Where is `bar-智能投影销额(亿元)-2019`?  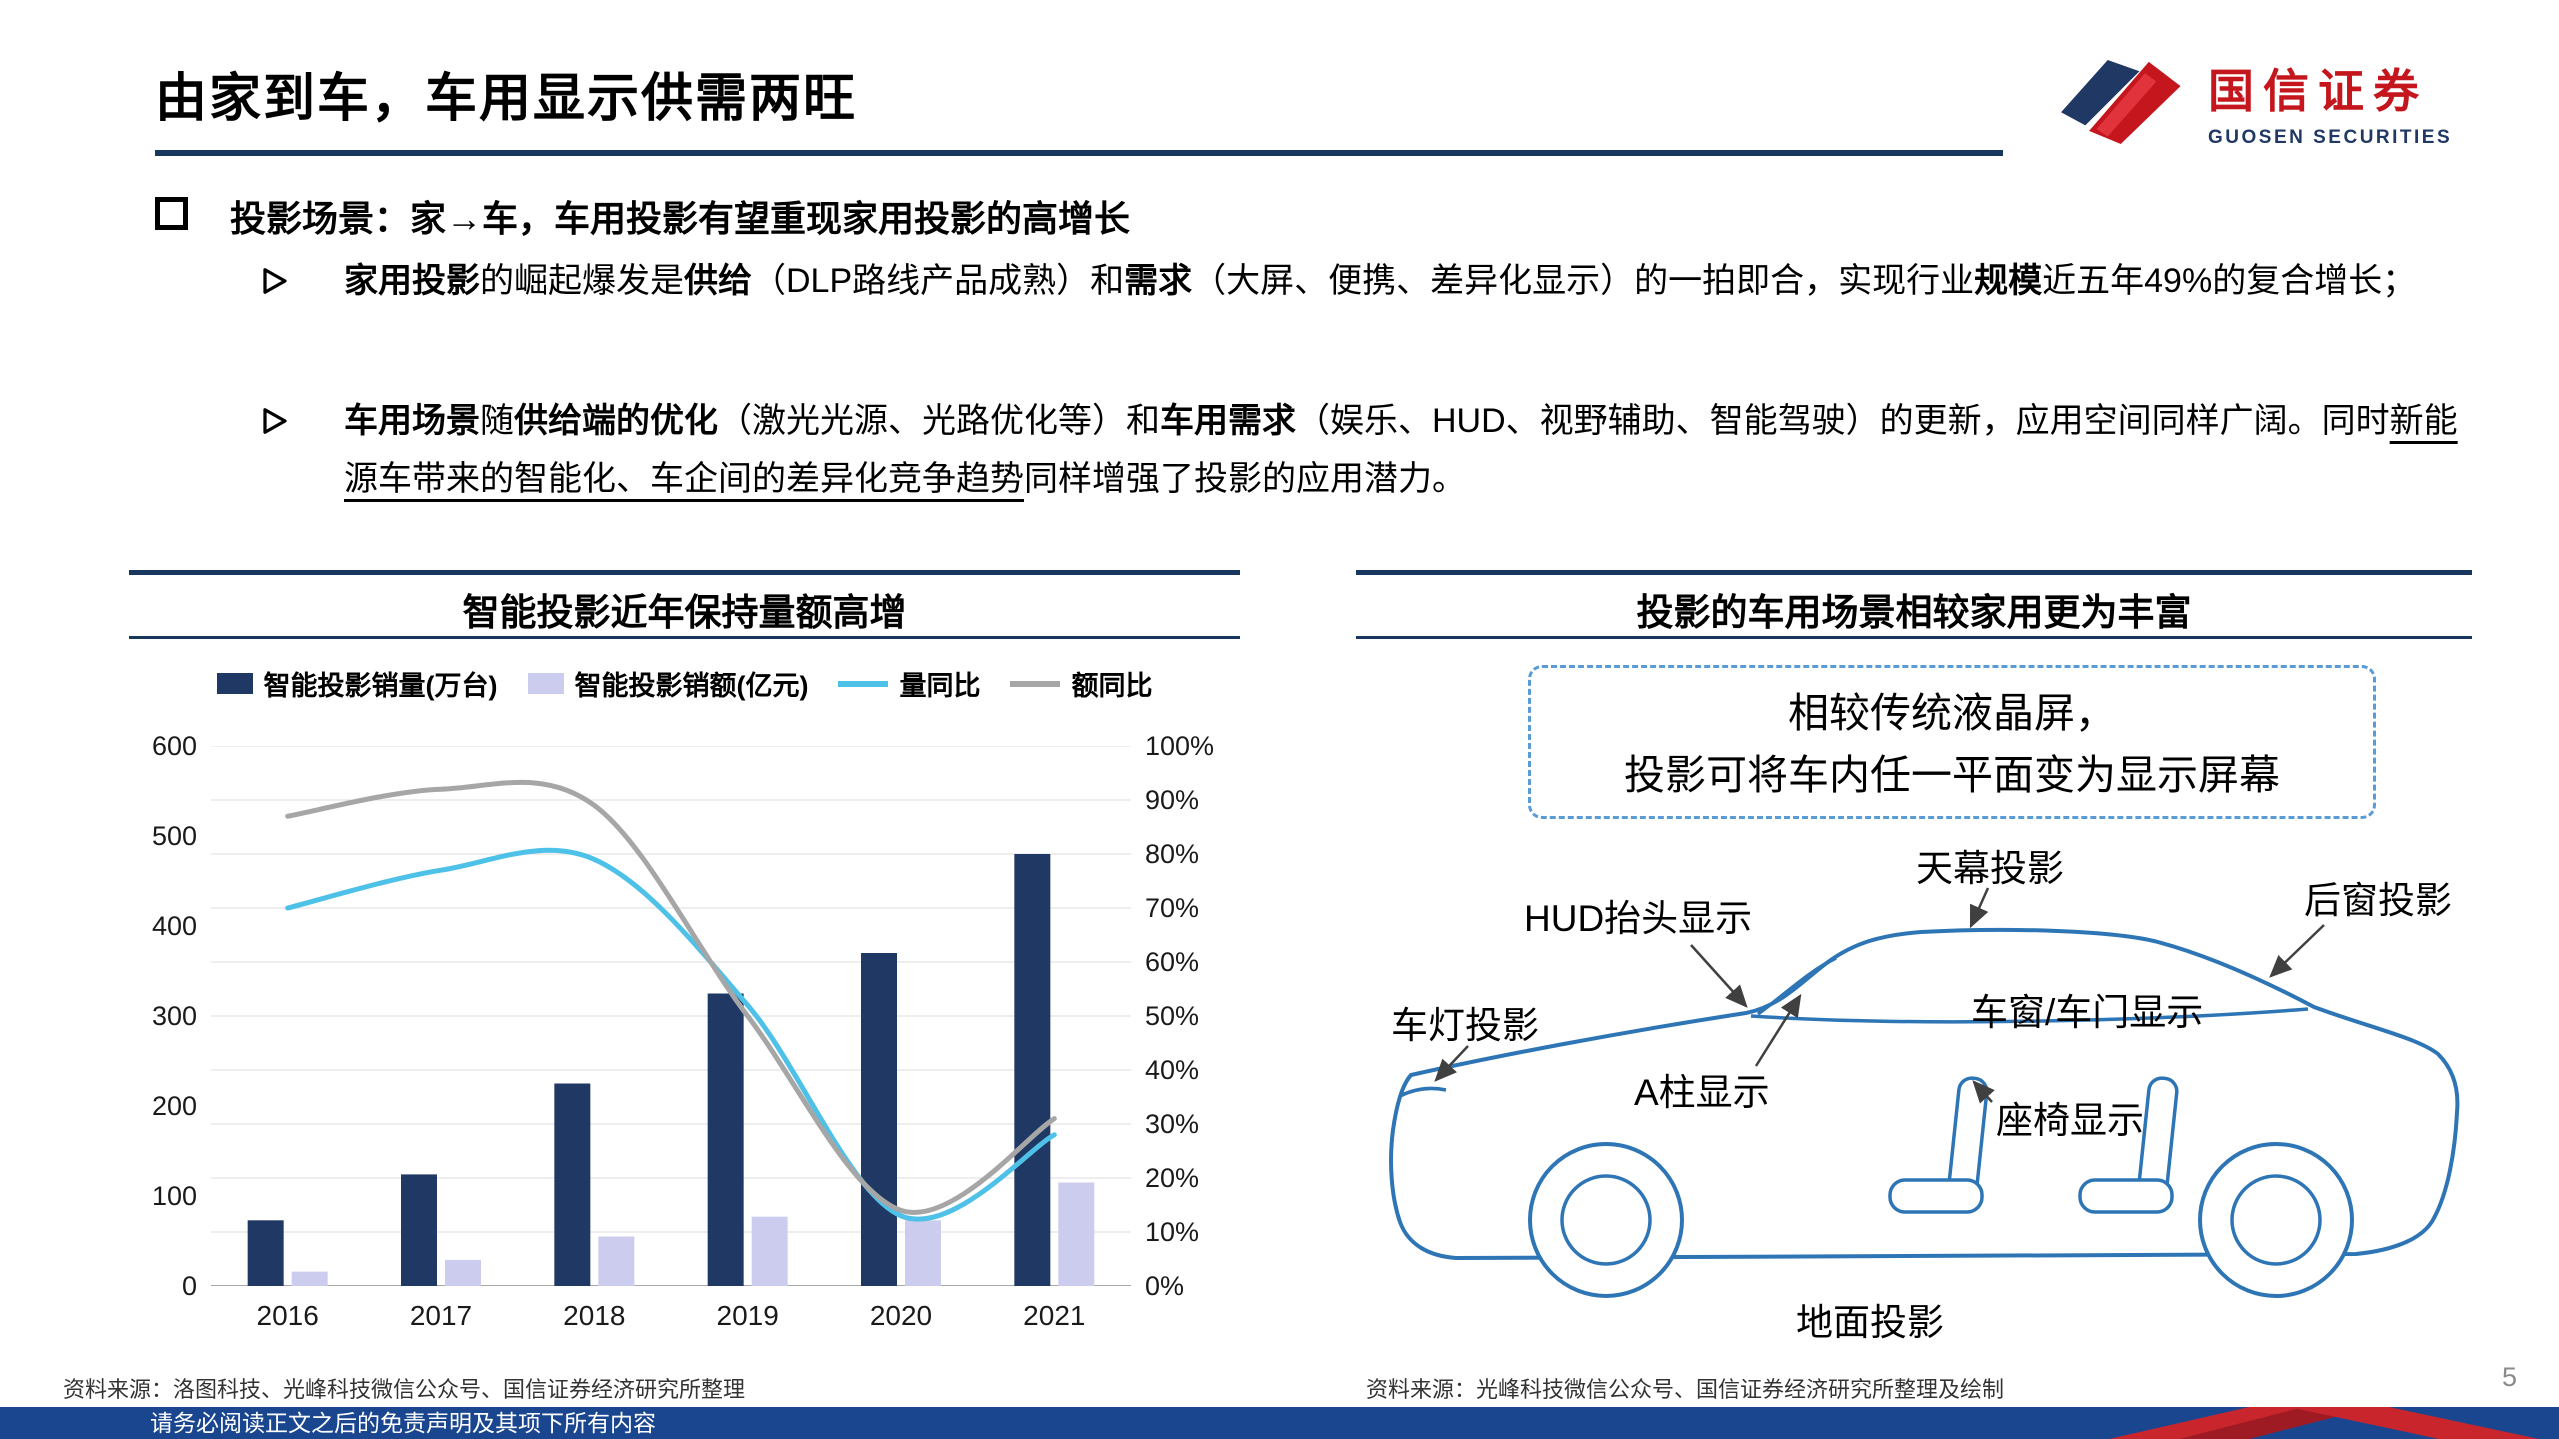 bar-智能投影销额(亿元)-2019 is located at coordinates (769, 1251).